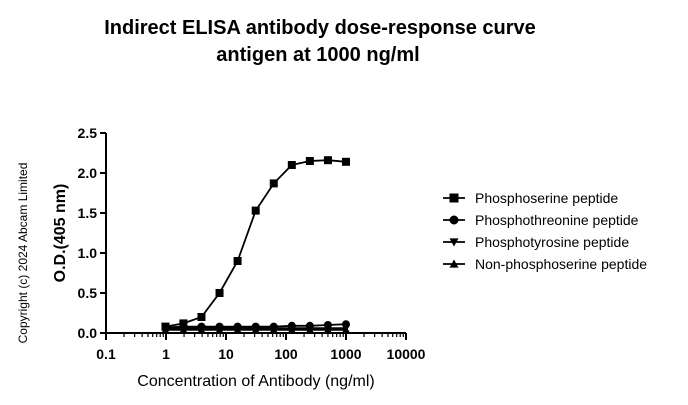 The width and height of the screenshot is (688, 405). What do you see at coordinates (345, 354) in the screenshot?
I see `x-tick-label: 1000` at bounding box center [345, 354].